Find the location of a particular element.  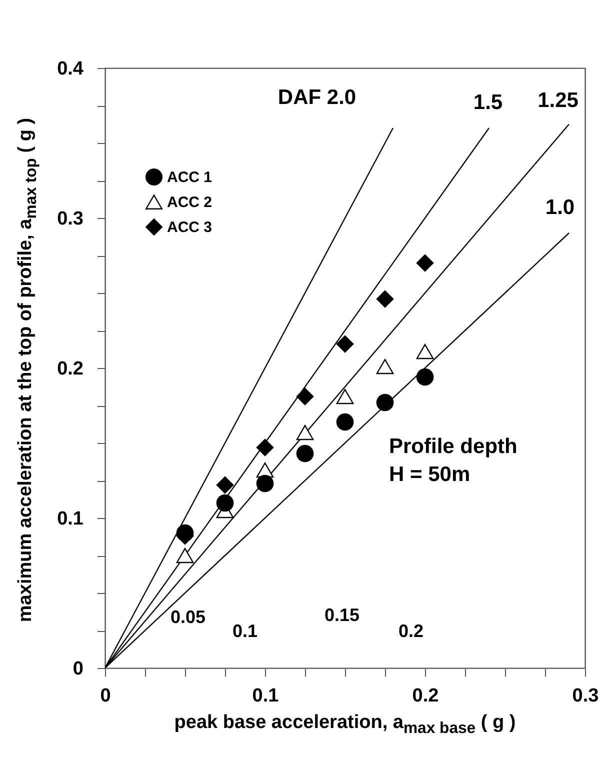

annotation: 0.2 is located at coordinates (411, 631).